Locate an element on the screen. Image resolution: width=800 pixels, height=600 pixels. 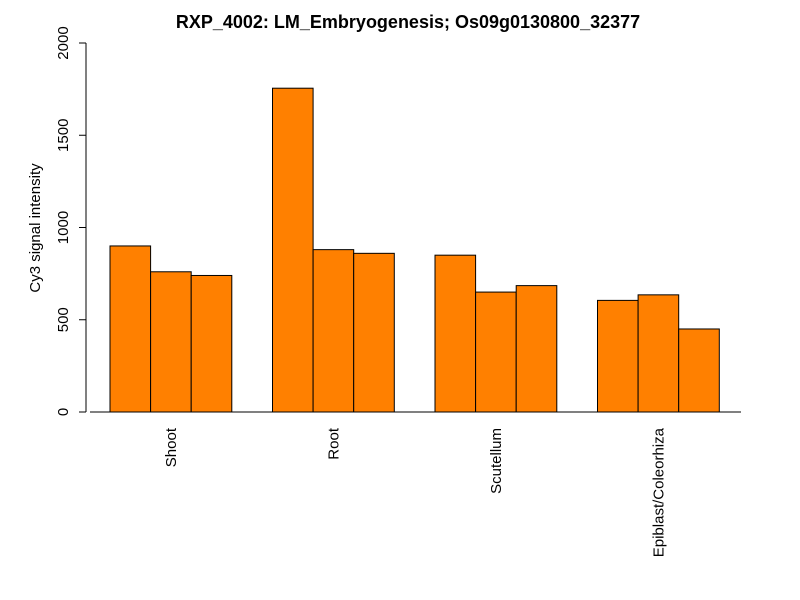
y-tick-label: 0 is located at coordinates (63, 412).